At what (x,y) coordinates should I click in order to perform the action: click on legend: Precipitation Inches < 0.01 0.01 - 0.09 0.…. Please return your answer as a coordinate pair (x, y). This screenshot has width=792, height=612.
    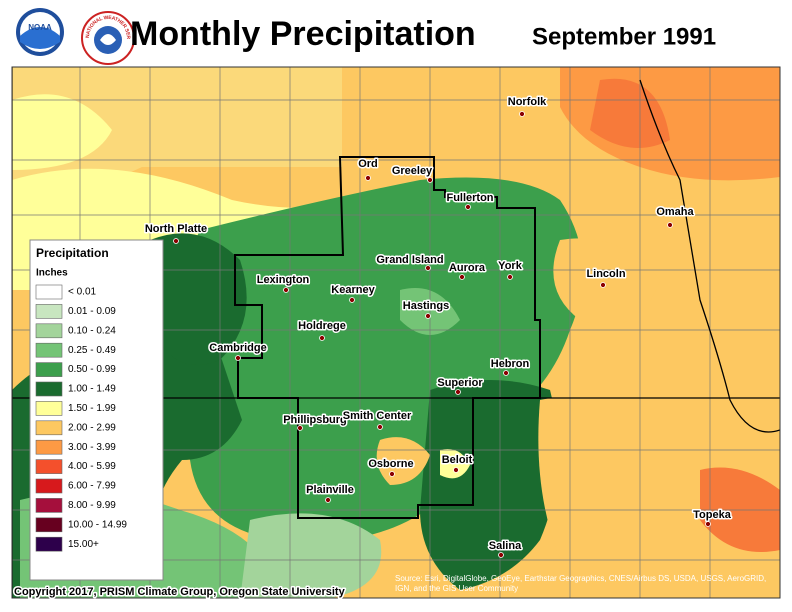
    Looking at the image, I should click on (96, 410).